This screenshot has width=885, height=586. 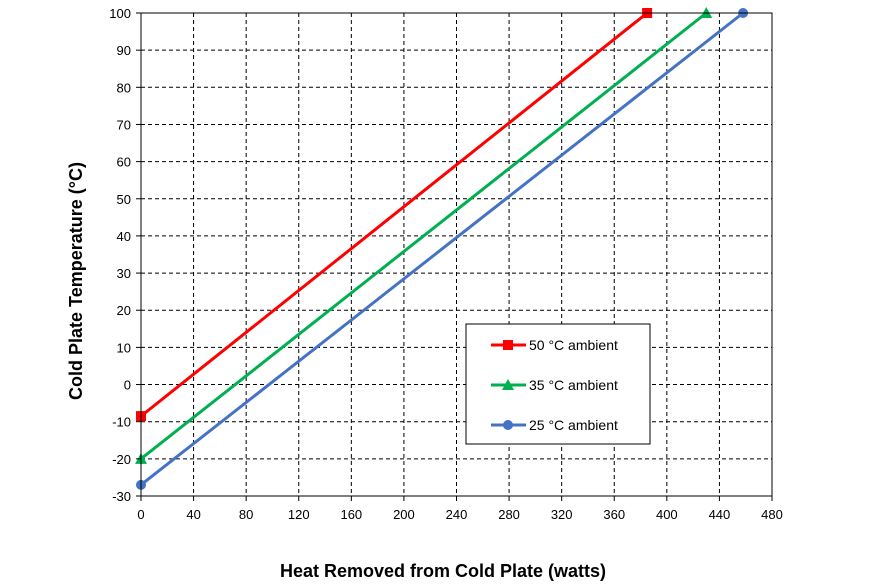 I want to click on x-tick-label: 240, so click(x=457, y=514).